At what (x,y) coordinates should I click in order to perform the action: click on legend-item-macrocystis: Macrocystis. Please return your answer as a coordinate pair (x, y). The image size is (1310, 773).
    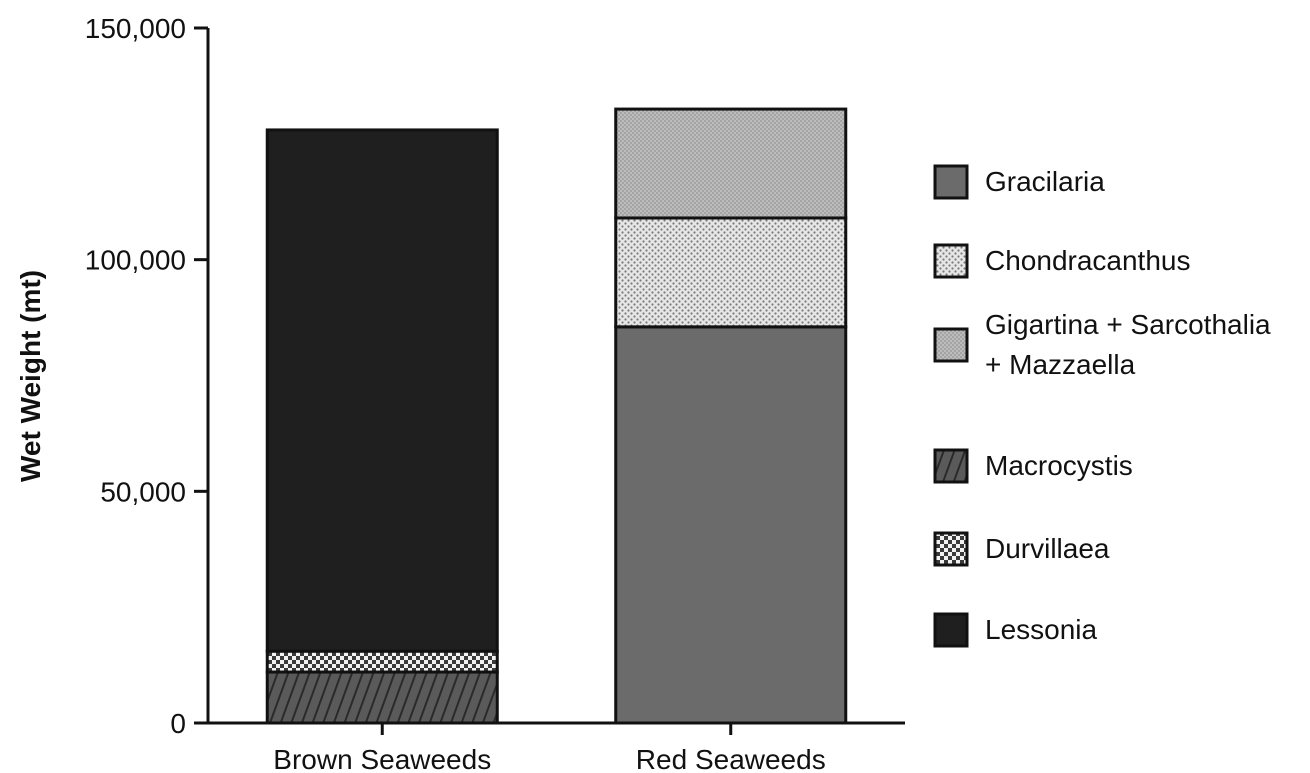
    Looking at the image, I should click on (1033, 466).